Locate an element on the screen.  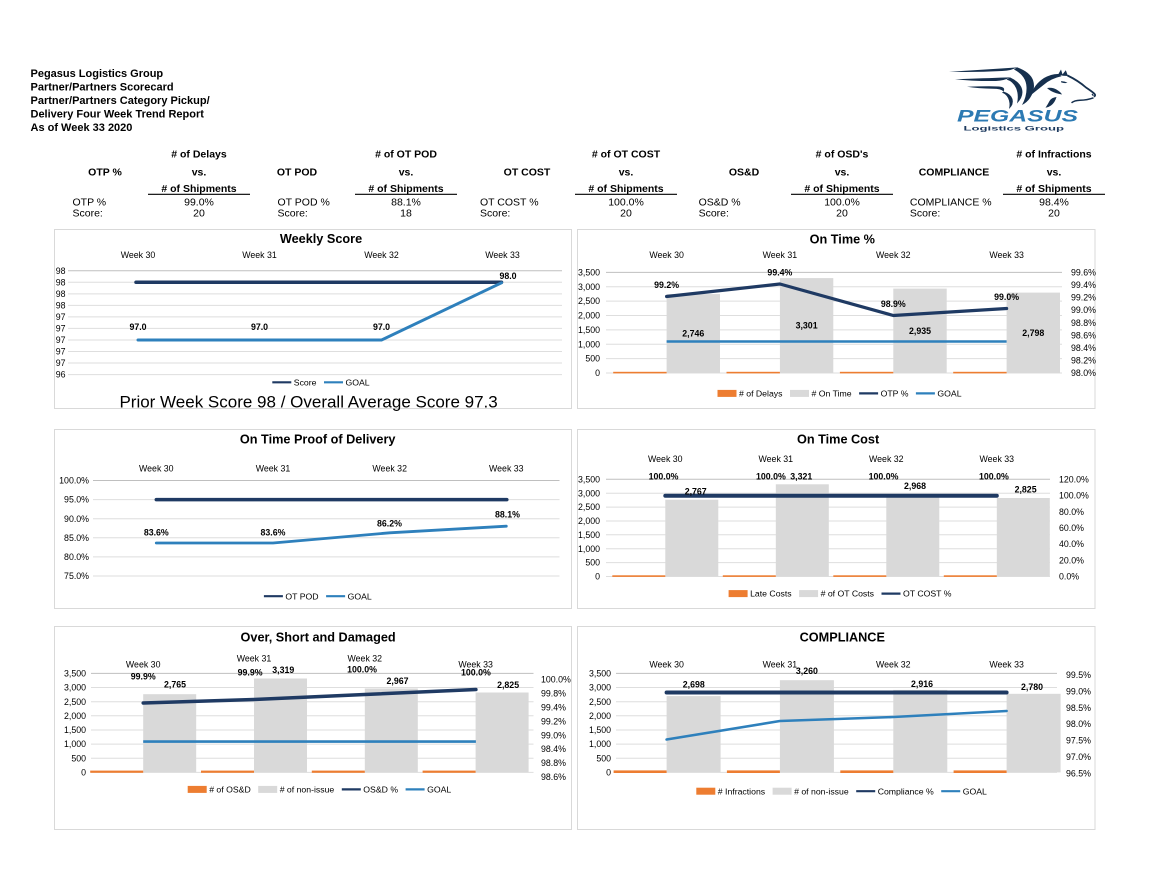
svg-text: 0.0% is located at coordinates (1069, 577).